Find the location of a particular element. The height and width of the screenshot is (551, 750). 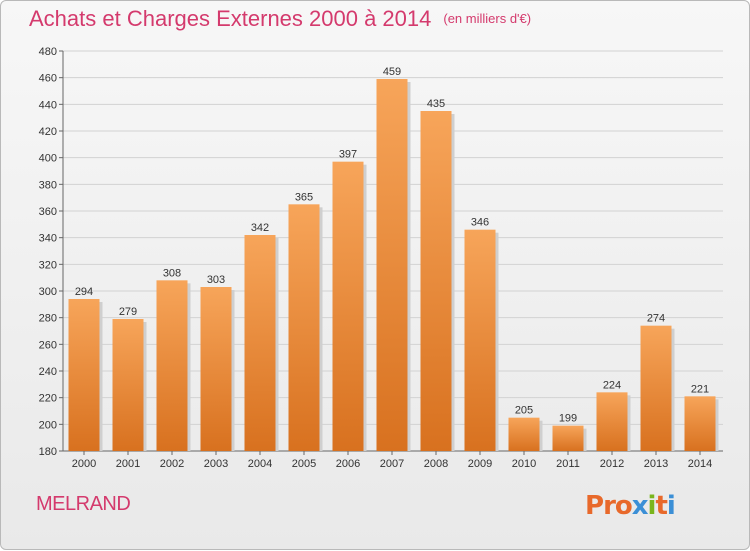

y-tick-label: 180 is located at coordinates (48, 452).